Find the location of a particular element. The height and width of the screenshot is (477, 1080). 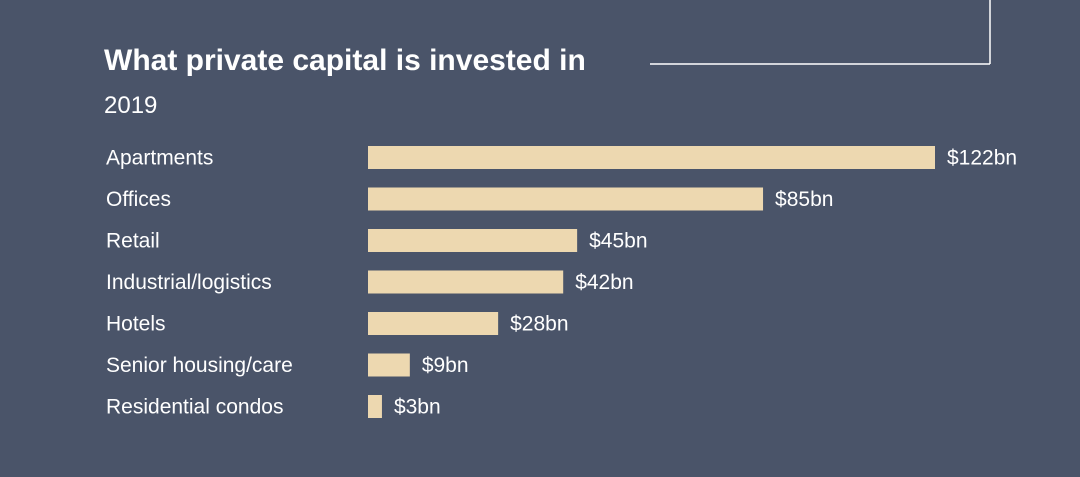

category-label: Hotels is located at coordinates (136, 324).